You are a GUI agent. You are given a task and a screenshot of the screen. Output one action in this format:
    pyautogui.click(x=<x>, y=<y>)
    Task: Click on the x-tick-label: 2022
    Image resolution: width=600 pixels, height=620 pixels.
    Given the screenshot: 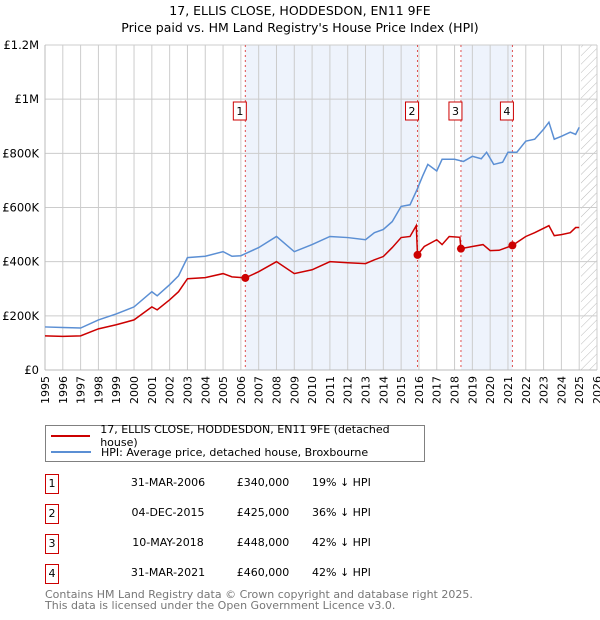 What is the action you would take?
    pyautogui.click(x=526, y=390)
    